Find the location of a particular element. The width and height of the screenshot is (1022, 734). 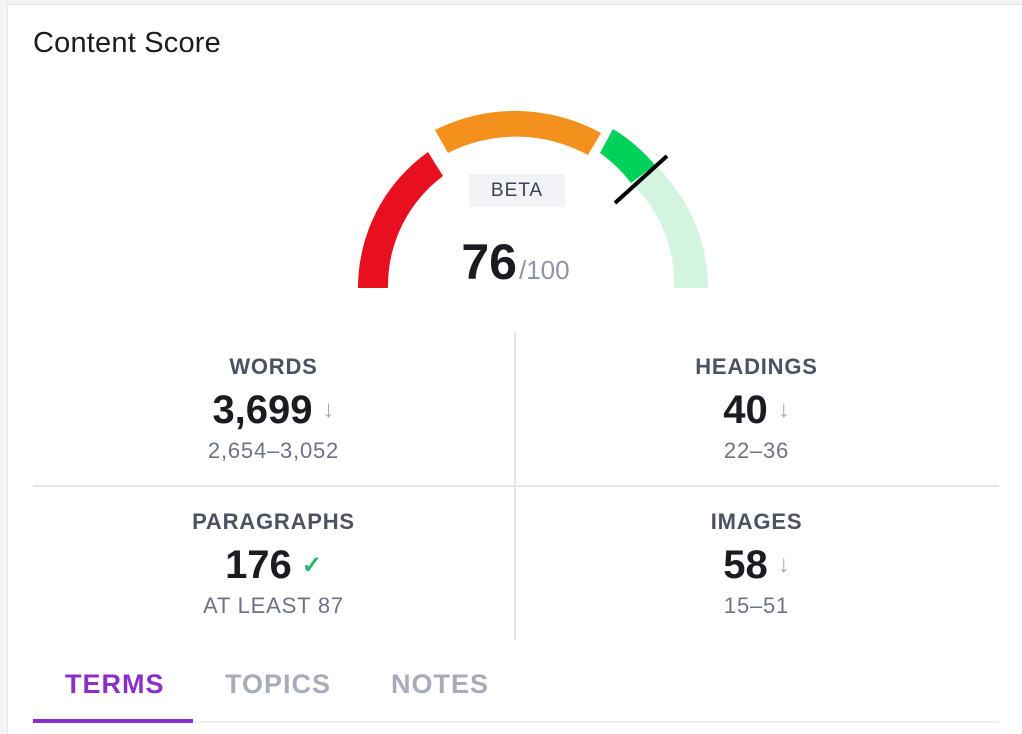

tab-bar-baseline is located at coordinates (516, 722).